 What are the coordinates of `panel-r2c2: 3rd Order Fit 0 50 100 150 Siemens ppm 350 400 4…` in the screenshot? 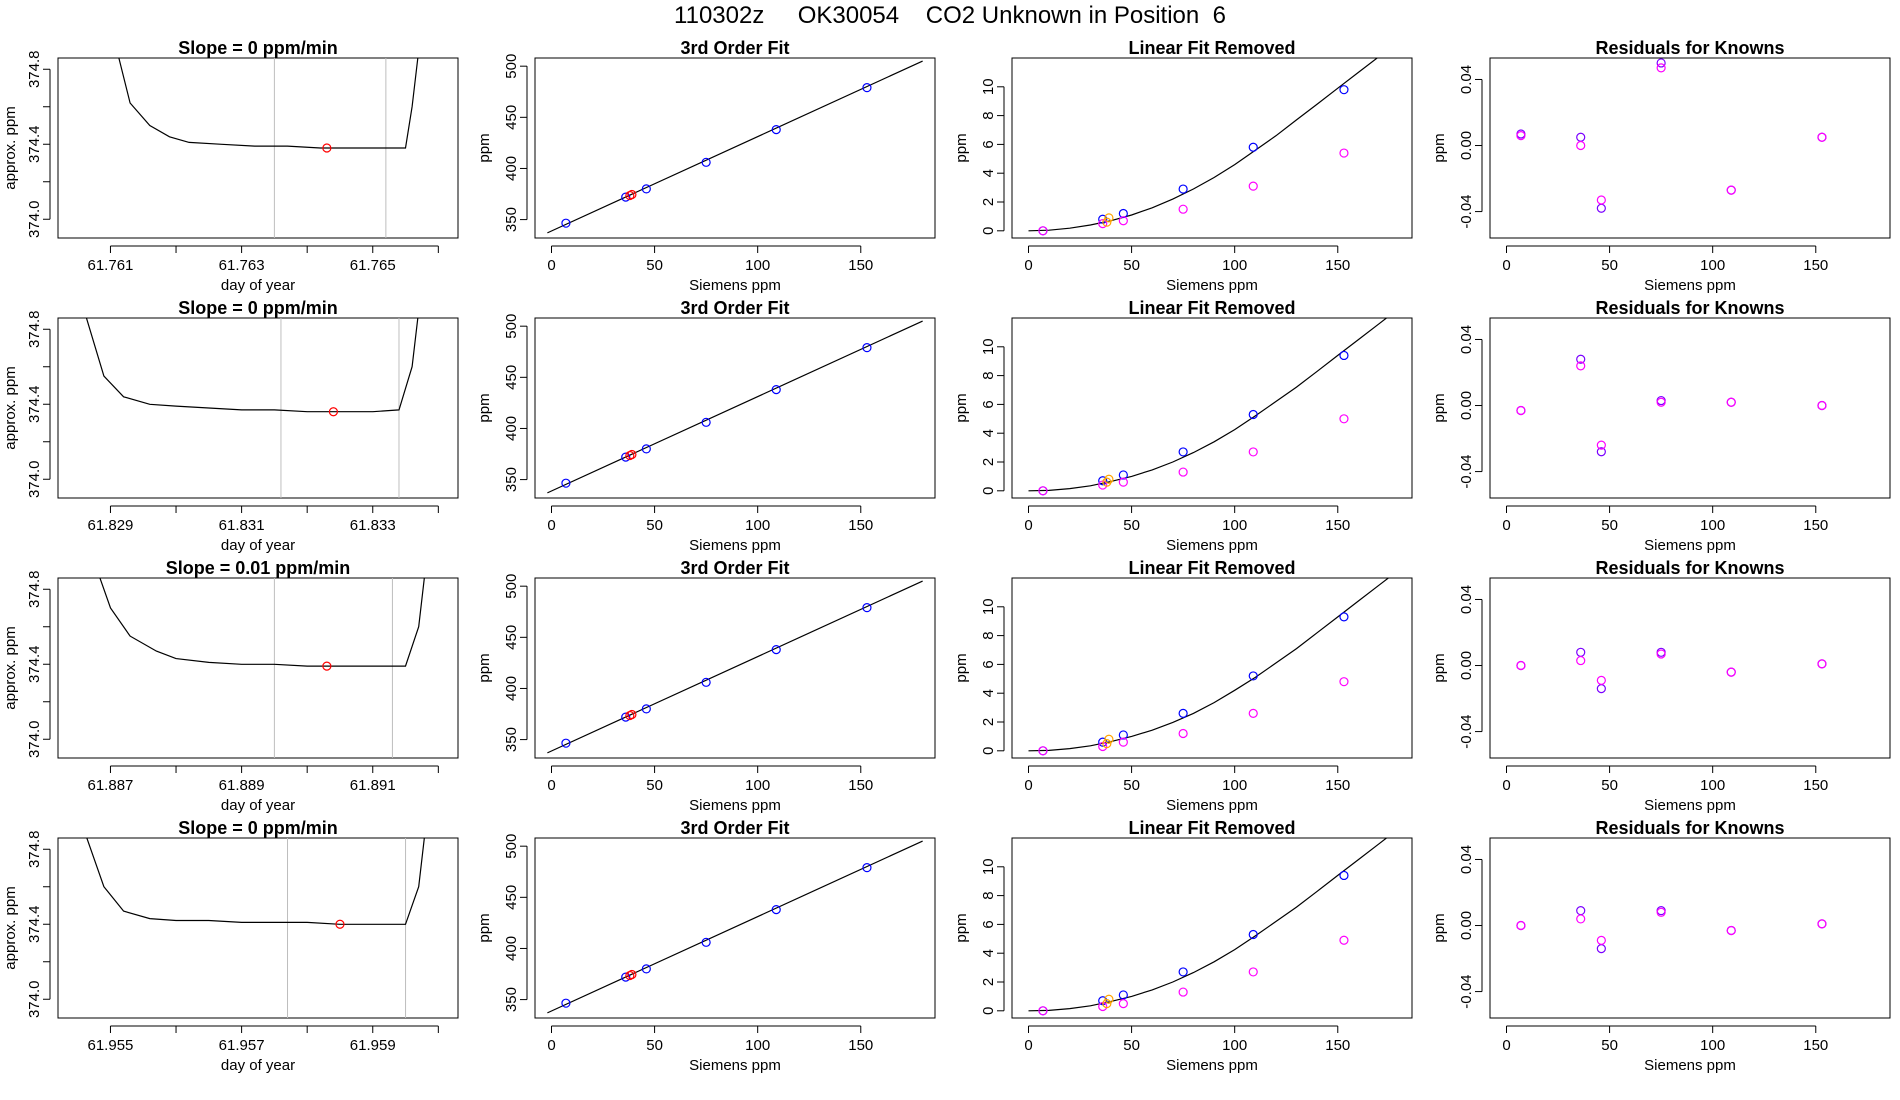 It's located at (706, 426).